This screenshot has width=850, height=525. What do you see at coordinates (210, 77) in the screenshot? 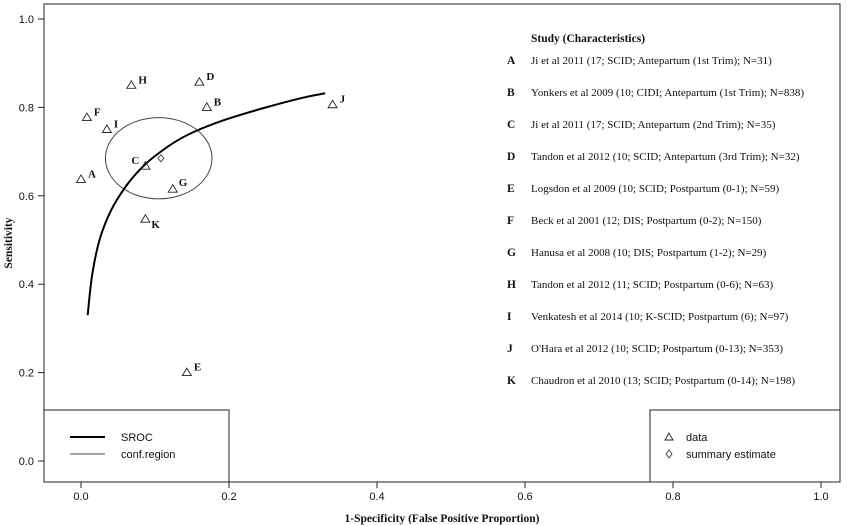
I see `data-point-label-d: D` at bounding box center [210, 77].